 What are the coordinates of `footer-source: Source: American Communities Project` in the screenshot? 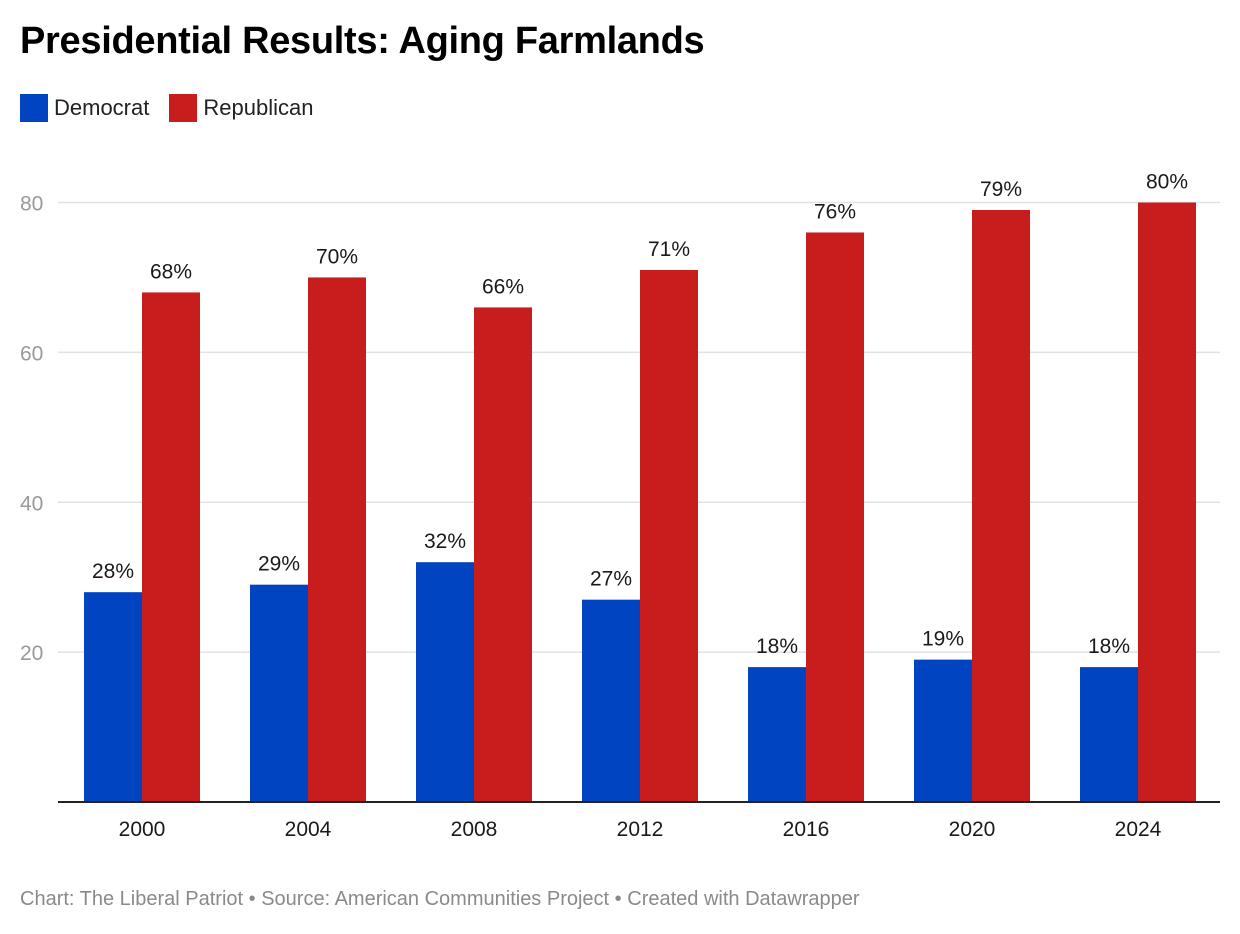 It's located at (435, 899).